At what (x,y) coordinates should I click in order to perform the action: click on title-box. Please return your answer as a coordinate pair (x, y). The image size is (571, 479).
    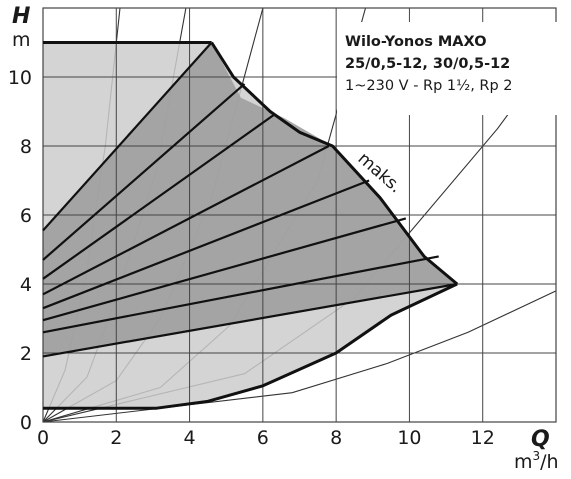
    Looking at the image, I should click on (447, 68).